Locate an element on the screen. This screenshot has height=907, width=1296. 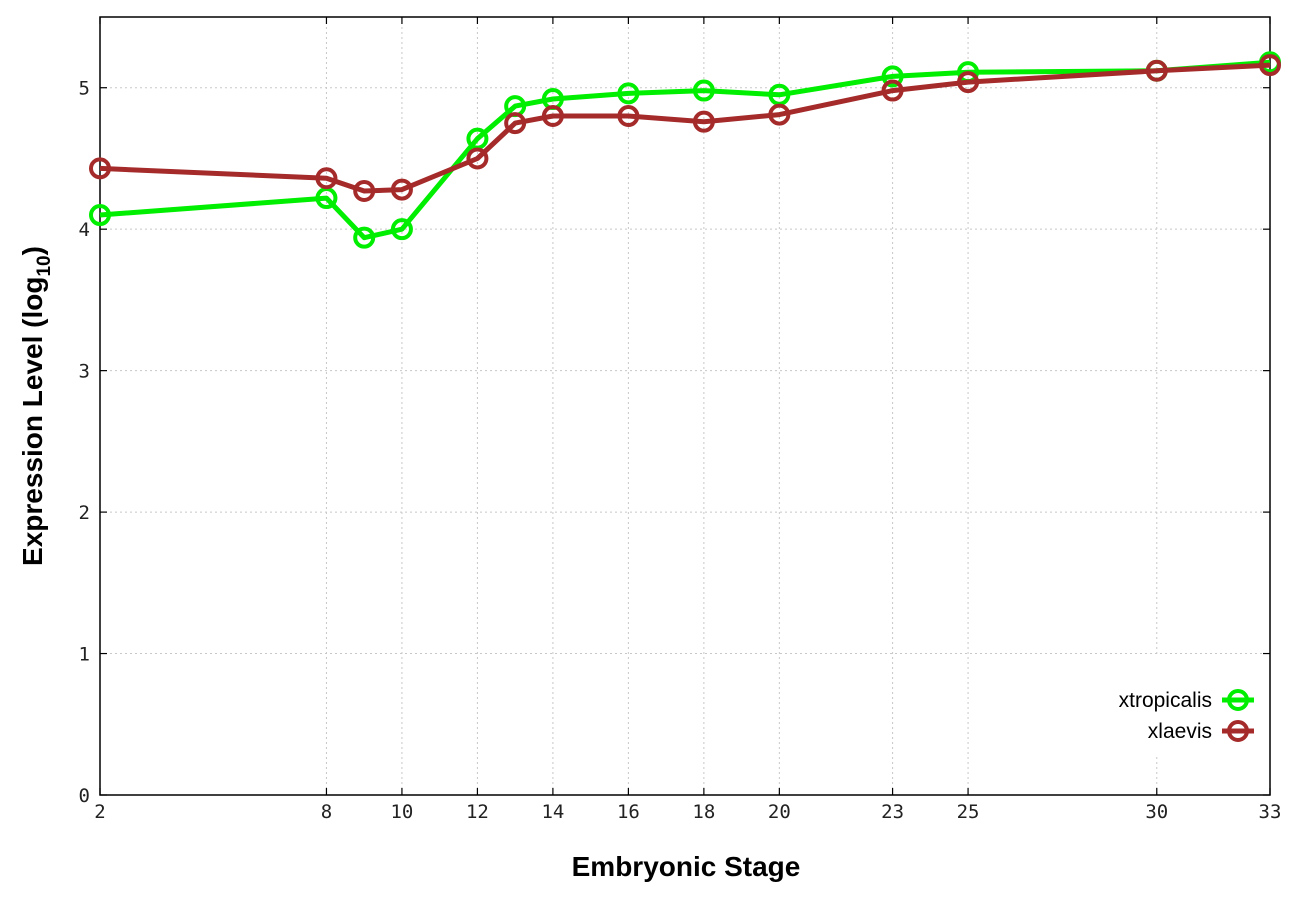
y-tick-label: 0 is located at coordinates (84, 796).